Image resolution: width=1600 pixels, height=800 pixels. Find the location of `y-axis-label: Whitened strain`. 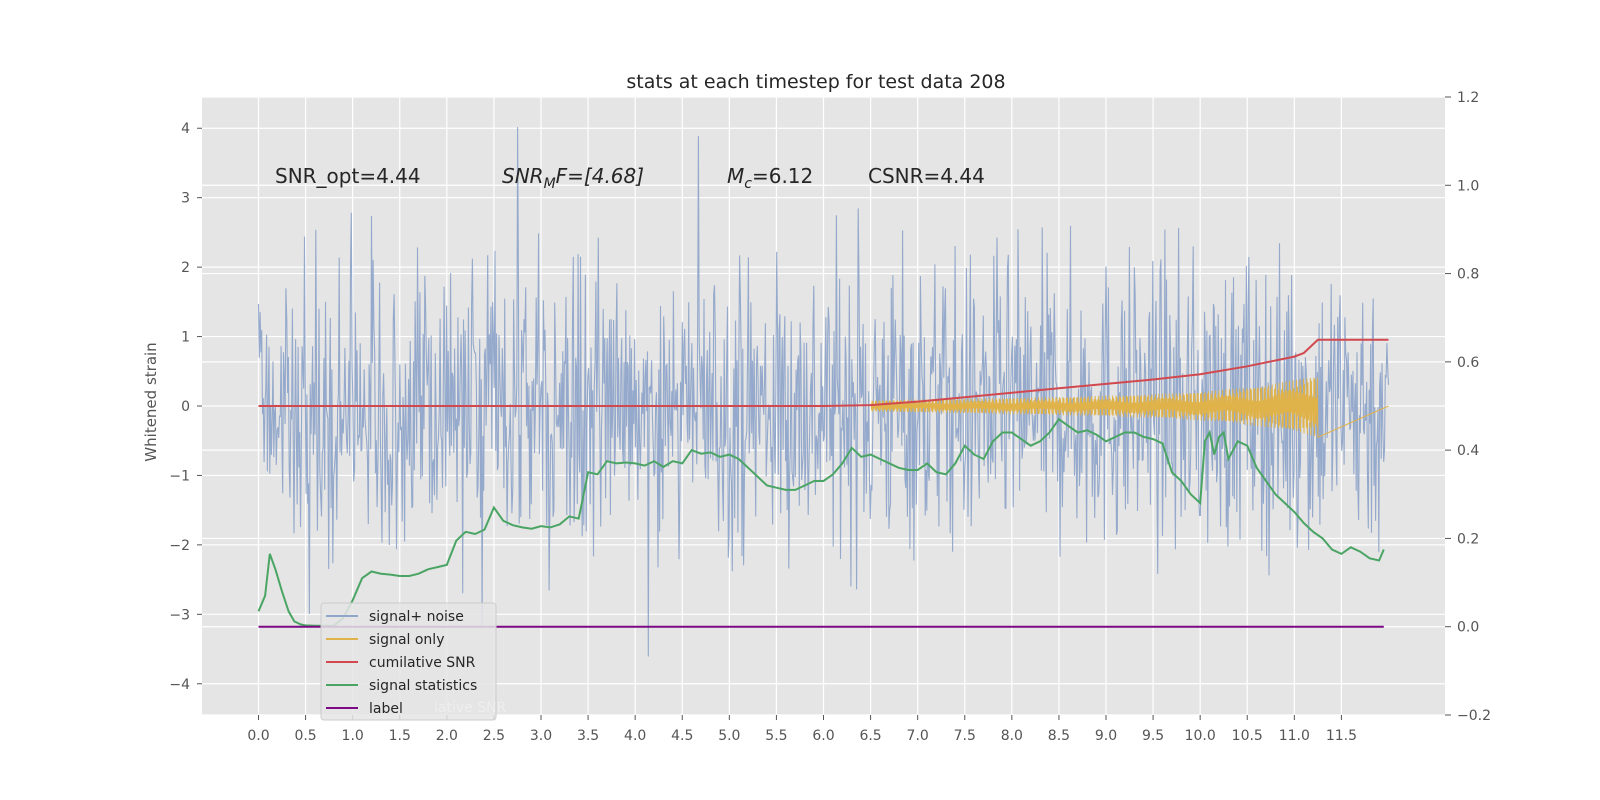

y-axis-label: Whitened strain is located at coordinates (151, 401).